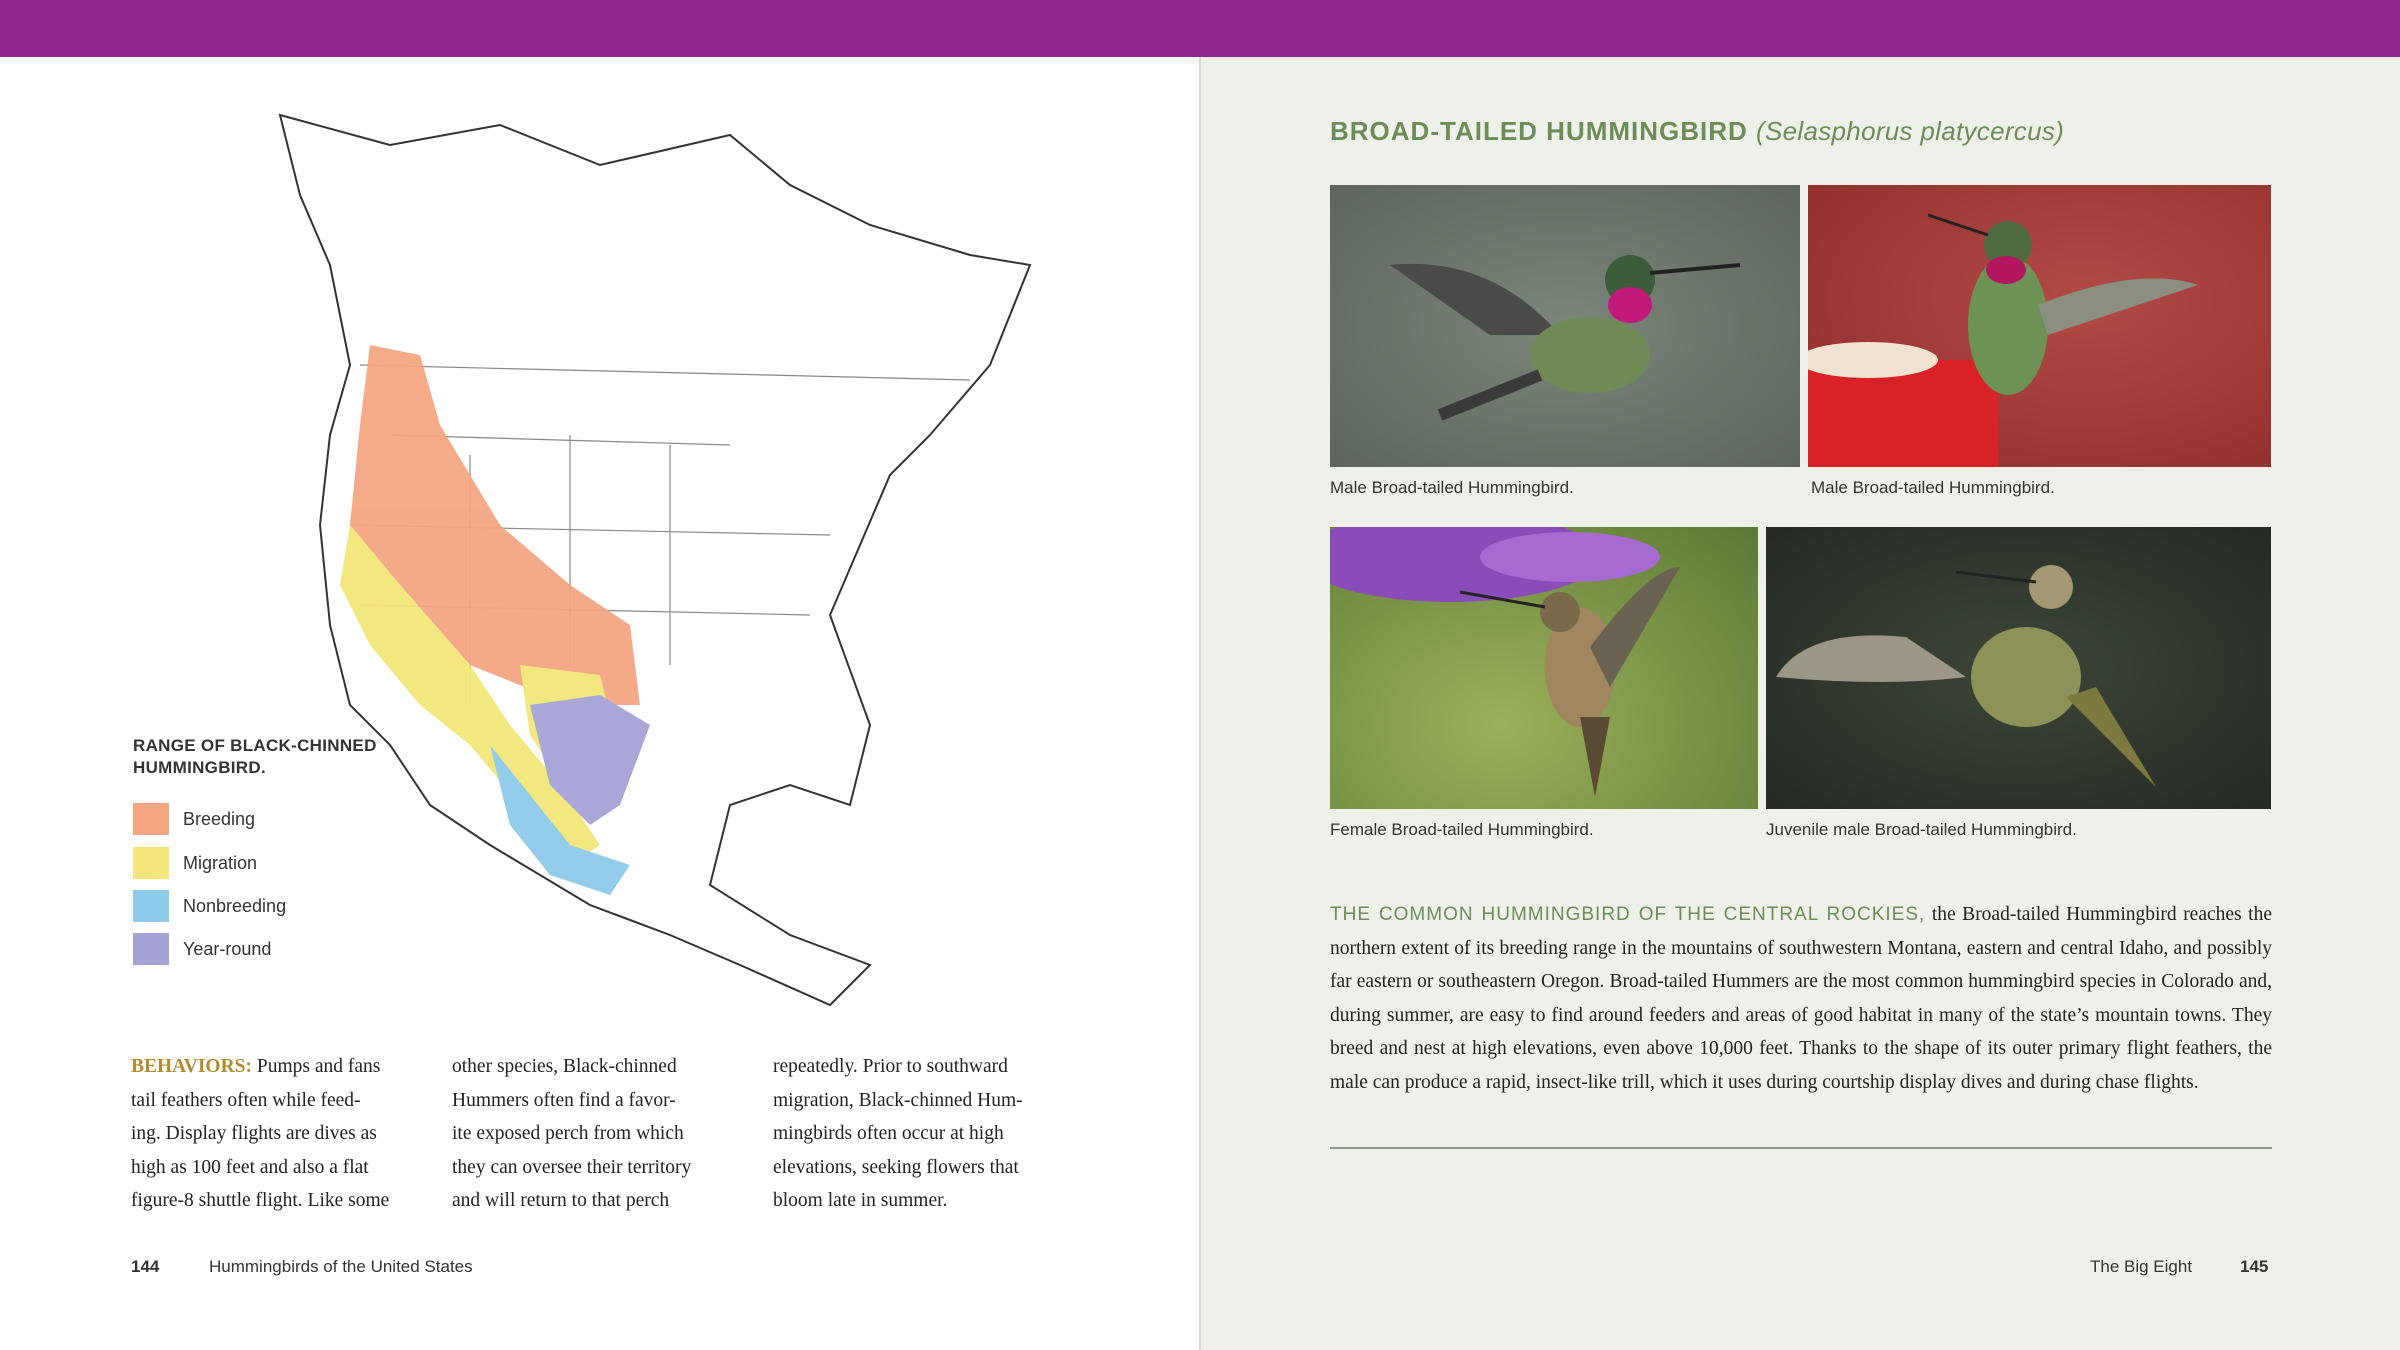 This screenshot has height=1350, width=2400. I want to click on legend-item-nonbreeding: Nonbreeding, so click(209, 906).